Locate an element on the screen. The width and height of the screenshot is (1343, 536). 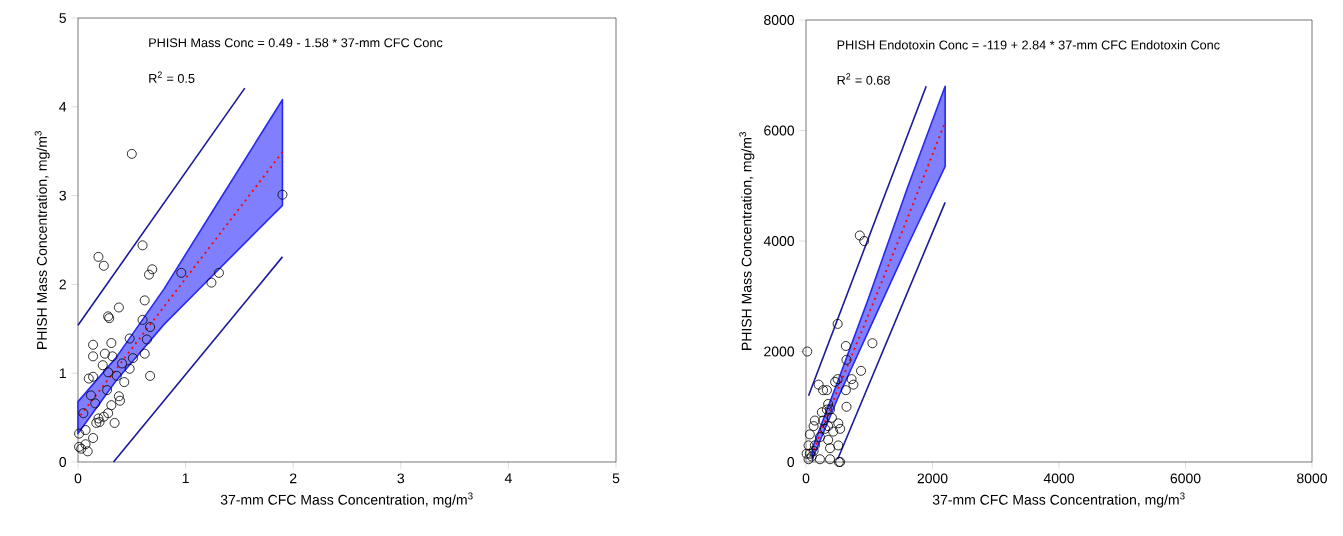
annotation: PHISH Endotoxin Conc = -119 + 2.84 * 37-mm CFC Endotoxin Conc is located at coordinates (1028, 45).